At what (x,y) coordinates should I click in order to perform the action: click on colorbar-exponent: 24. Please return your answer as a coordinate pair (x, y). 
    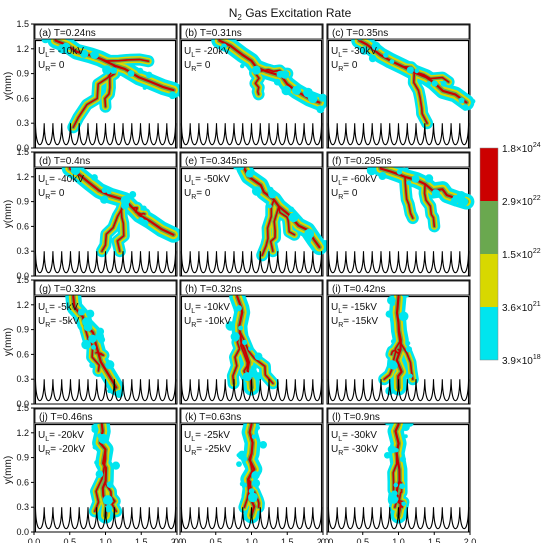
    Looking at the image, I should click on (537, 145).